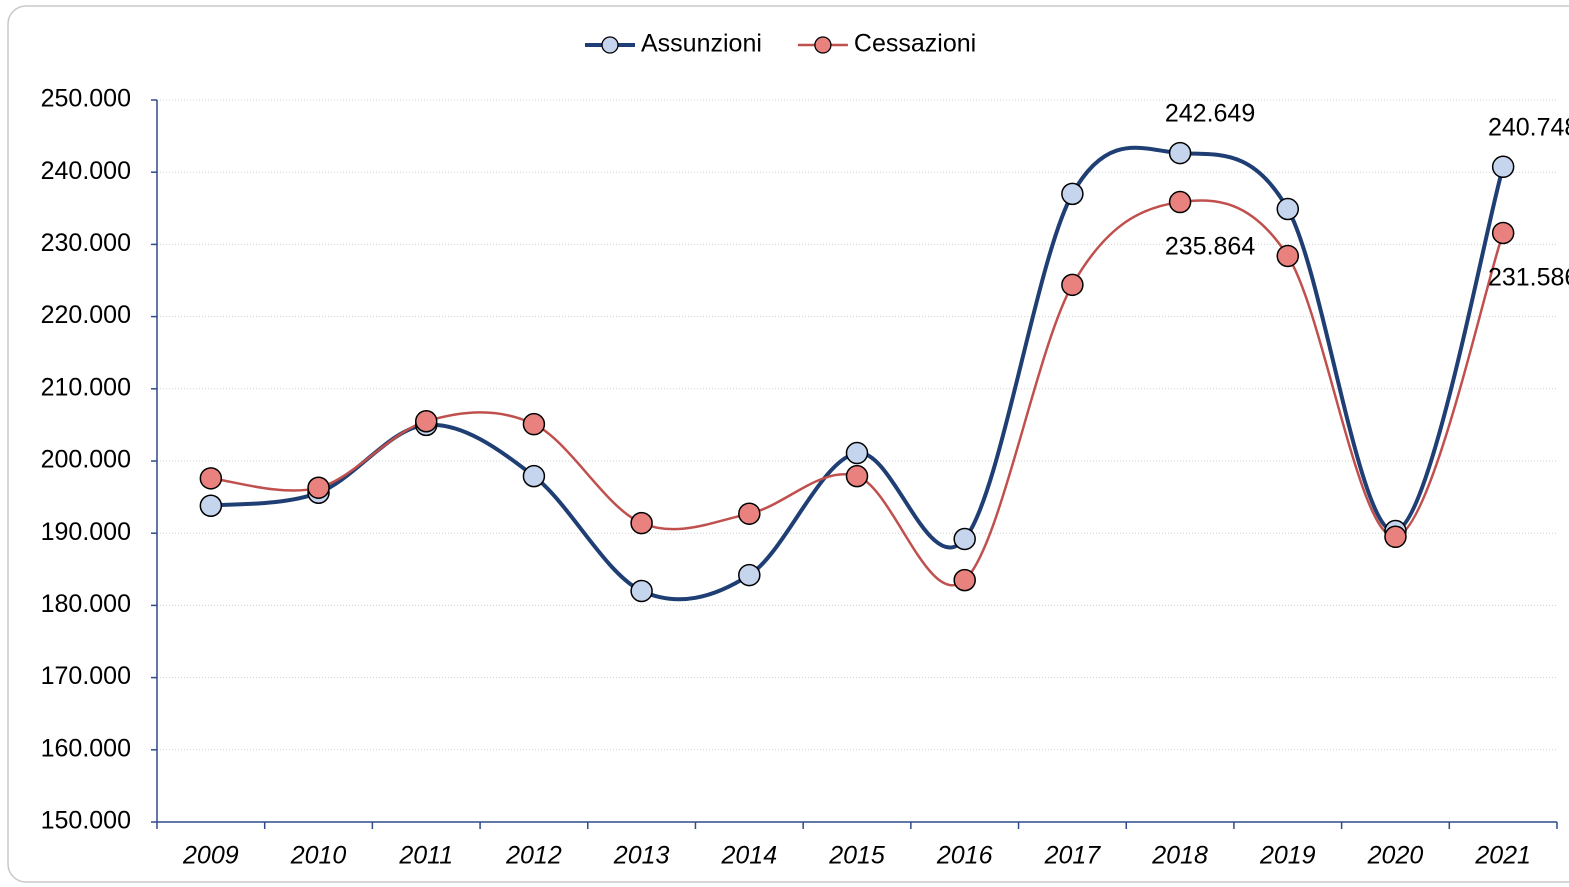  What do you see at coordinates (86, 748) in the screenshot?
I see `y-tick-label: 160.000` at bounding box center [86, 748].